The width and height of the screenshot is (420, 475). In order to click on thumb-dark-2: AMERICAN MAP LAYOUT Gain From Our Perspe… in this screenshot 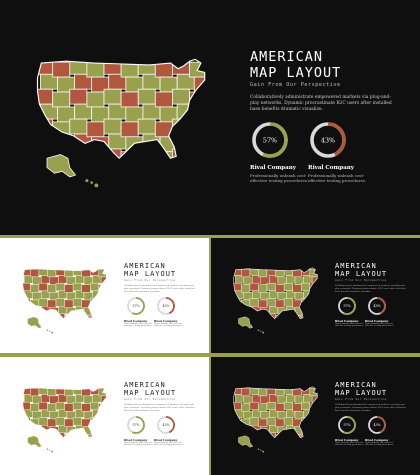, I will do `click(315, 416)`.